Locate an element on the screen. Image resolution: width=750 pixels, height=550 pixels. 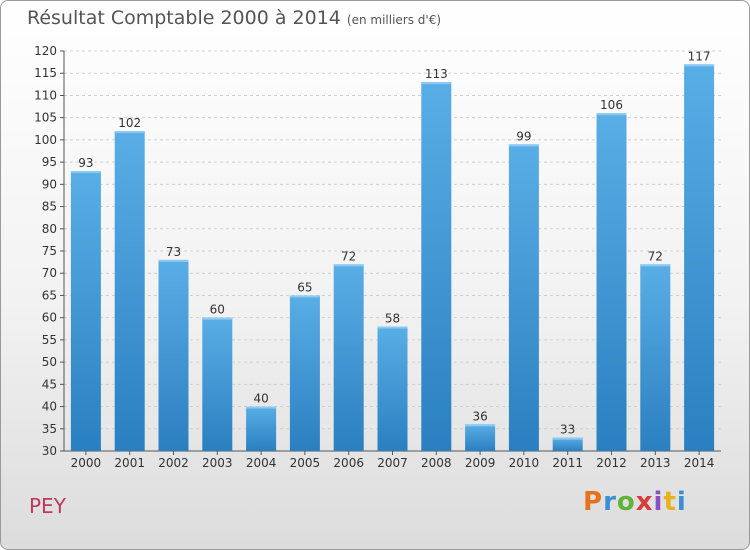
value-label-2006: 72 is located at coordinates (348, 256).